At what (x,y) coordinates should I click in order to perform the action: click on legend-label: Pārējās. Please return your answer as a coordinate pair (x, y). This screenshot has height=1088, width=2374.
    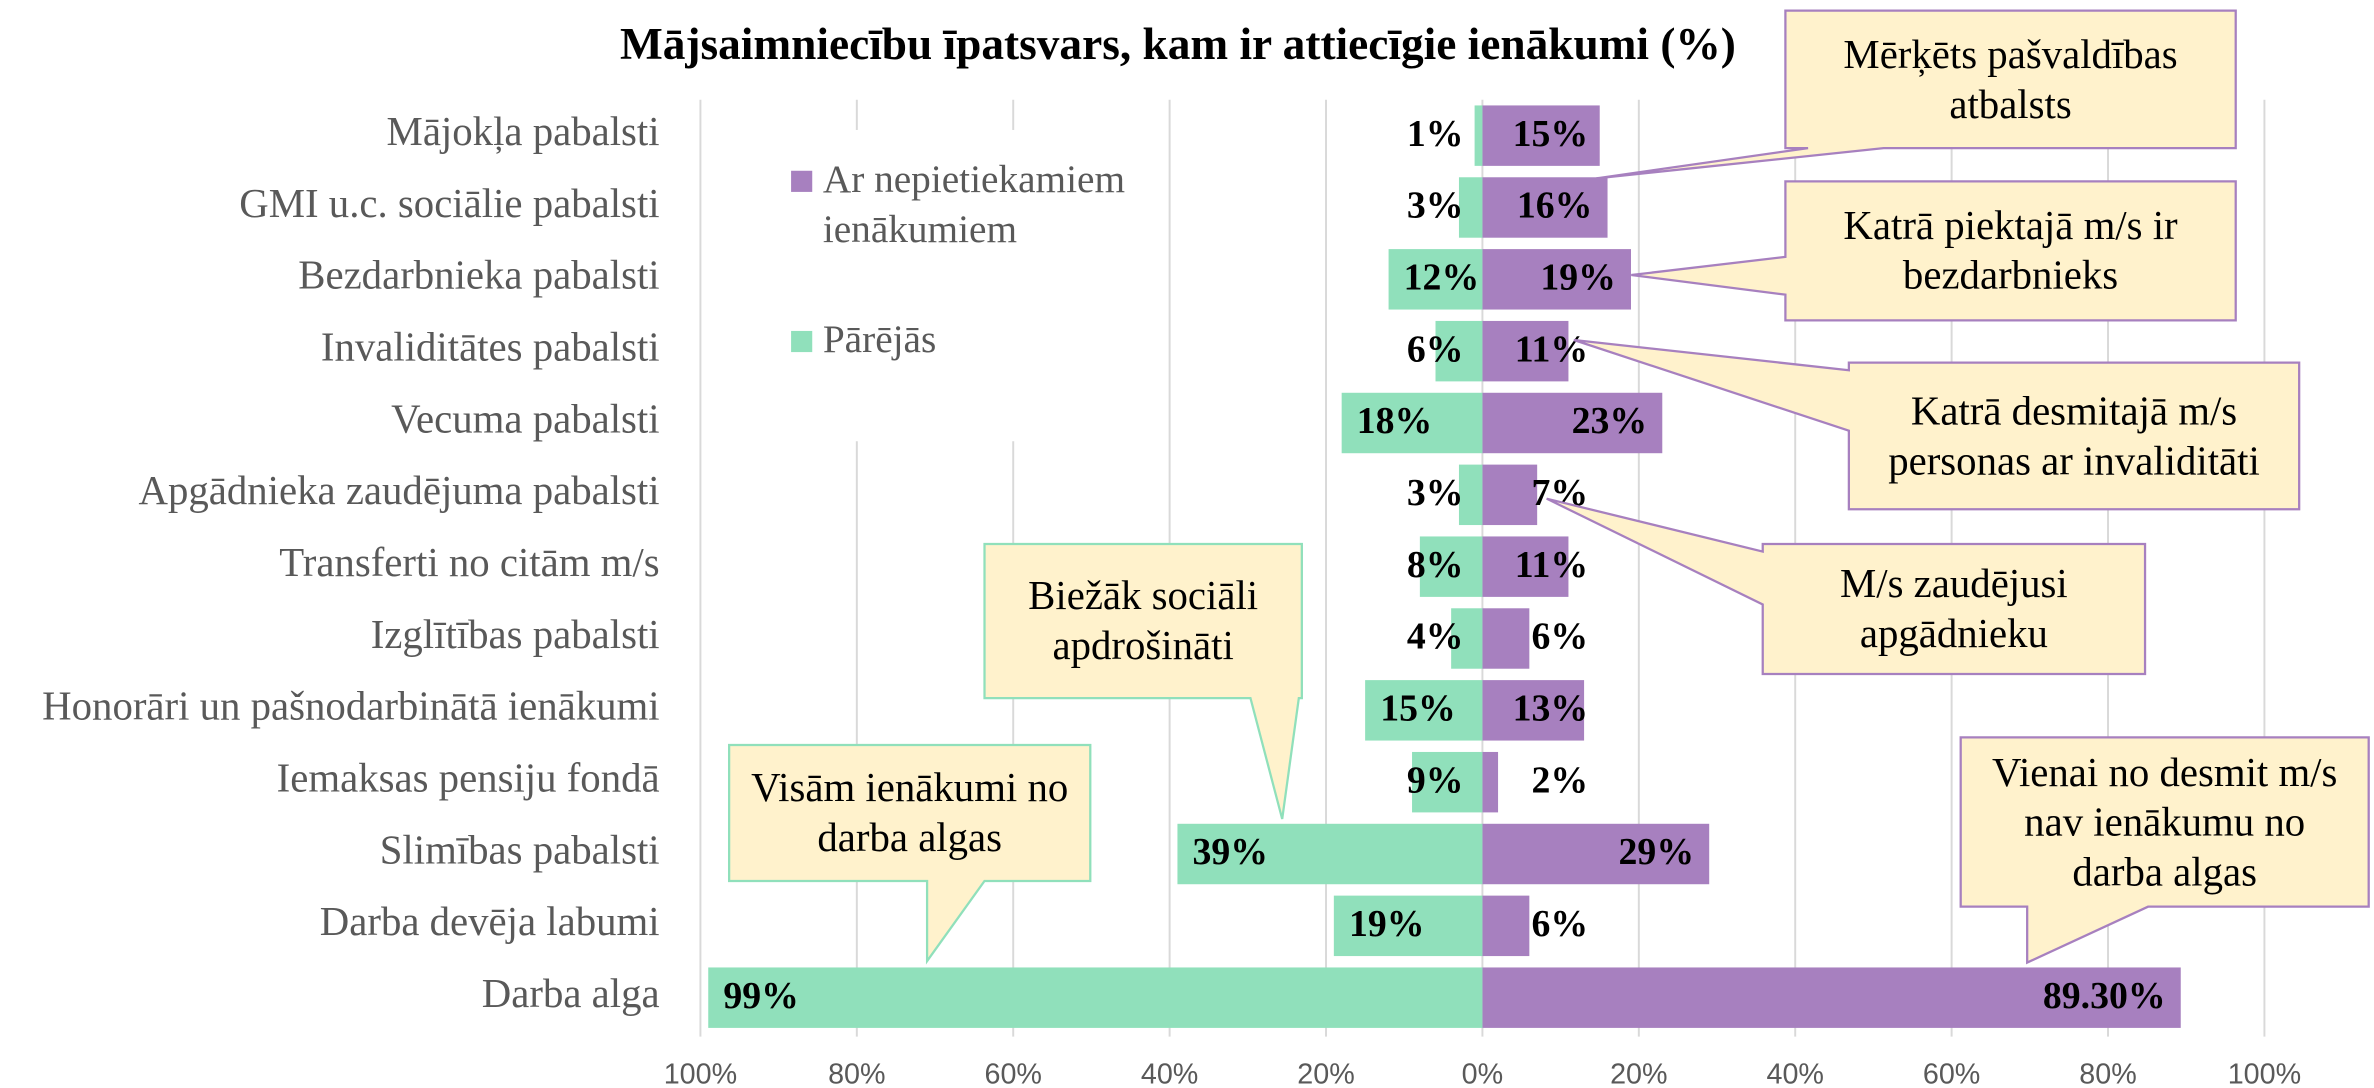
    Looking at the image, I should click on (879, 339).